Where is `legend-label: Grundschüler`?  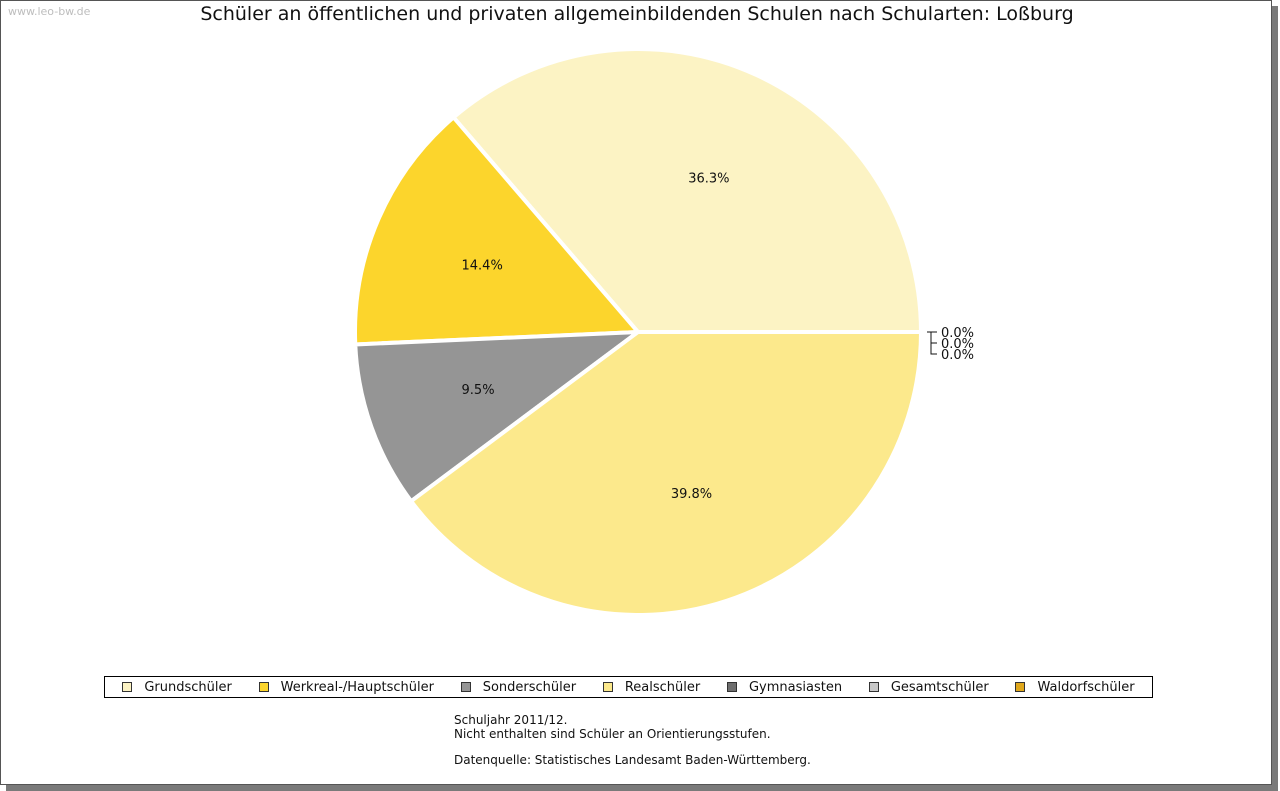 legend-label: Grundschüler is located at coordinates (188, 687).